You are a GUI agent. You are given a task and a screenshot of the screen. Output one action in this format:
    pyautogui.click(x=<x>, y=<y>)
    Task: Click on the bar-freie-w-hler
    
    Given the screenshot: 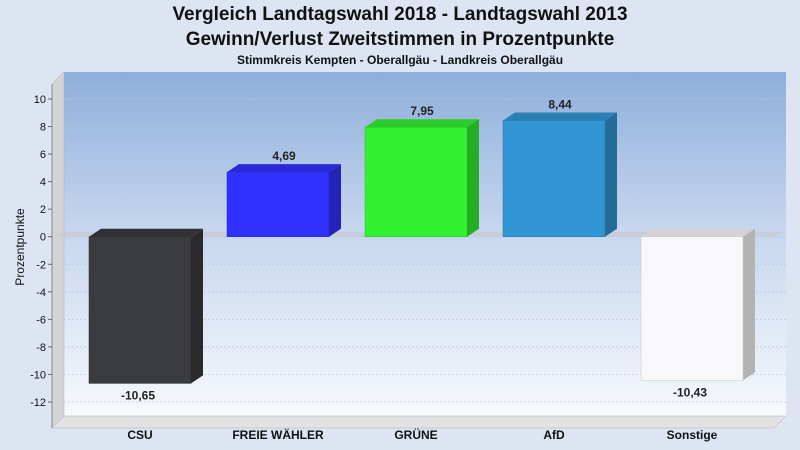 What is the action you would take?
    pyautogui.click(x=283, y=200)
    